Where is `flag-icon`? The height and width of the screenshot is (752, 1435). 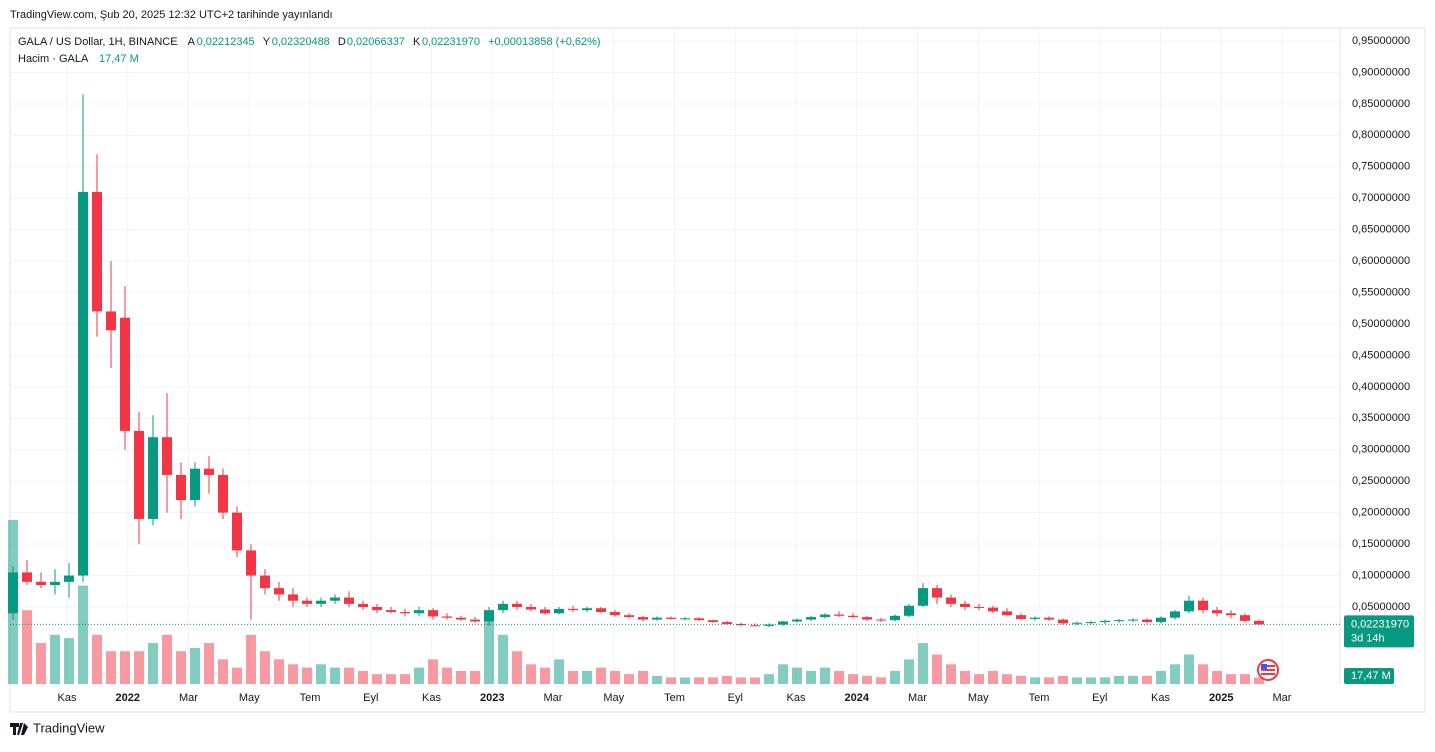
flag-icon is located at coordinates (1268, 670).